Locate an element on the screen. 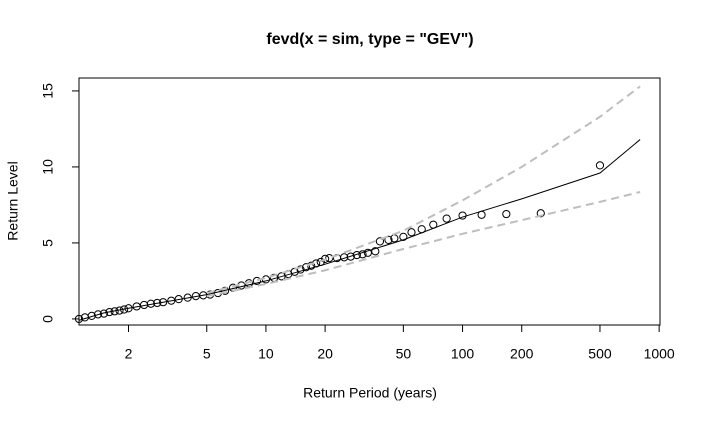 Image resolution: width=701 pixels, height=424 pixels. x-tick-label: 50 is located at coordinates (404, 354).